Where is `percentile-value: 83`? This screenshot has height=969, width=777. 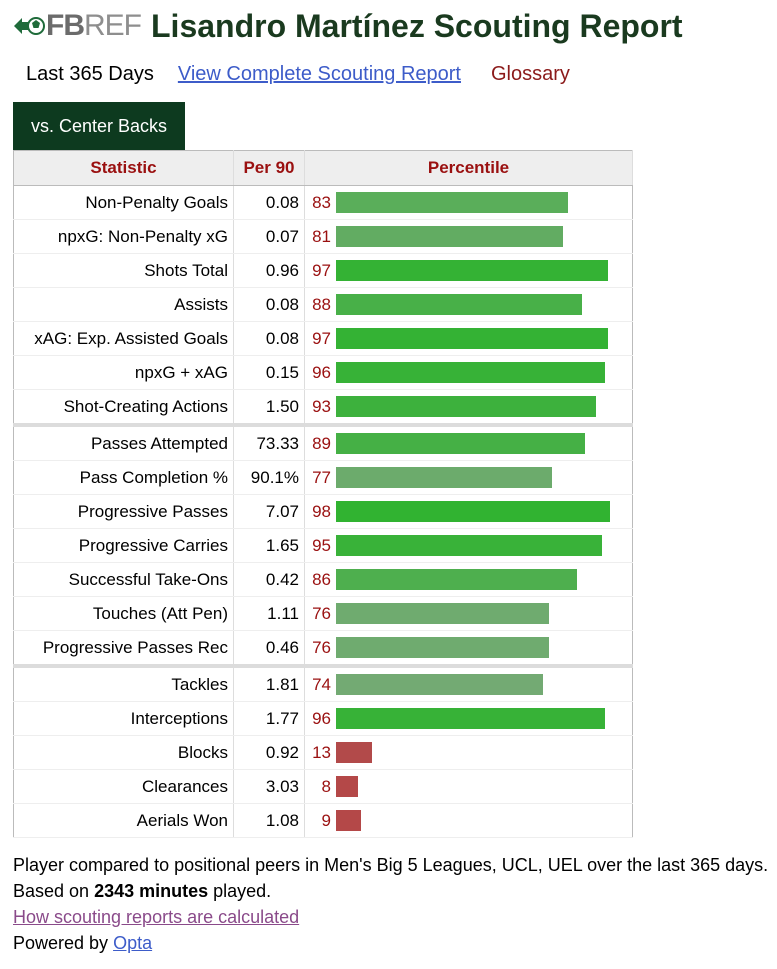 percentile-value: 83 is located at coordinates (321, 202).